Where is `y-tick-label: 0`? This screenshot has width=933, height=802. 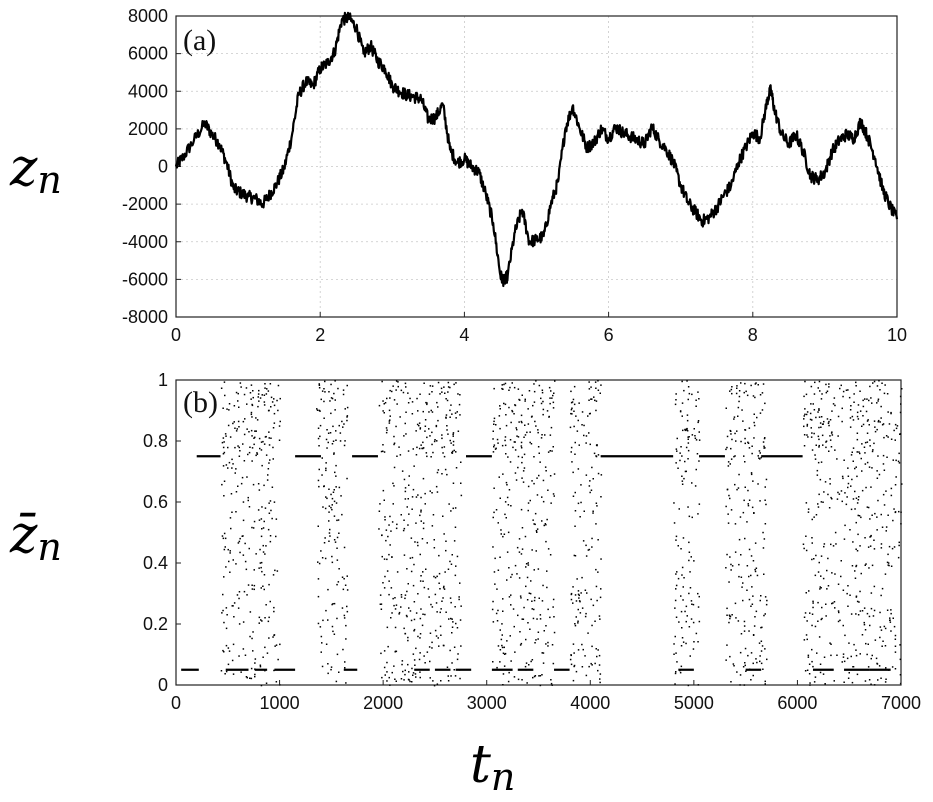 y-tick-label: 0 is located at coordinates (163, 167).